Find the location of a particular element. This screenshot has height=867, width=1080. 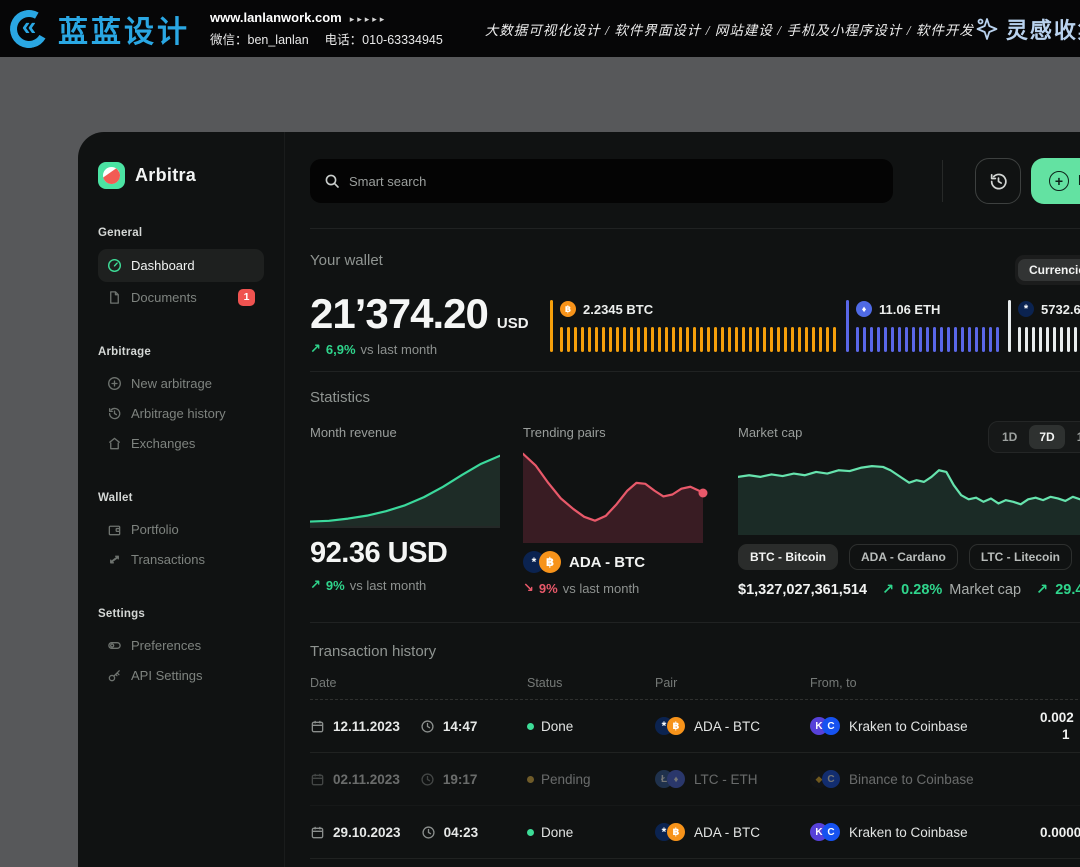

plus-circle-icon is located at coordinates (114, 383).